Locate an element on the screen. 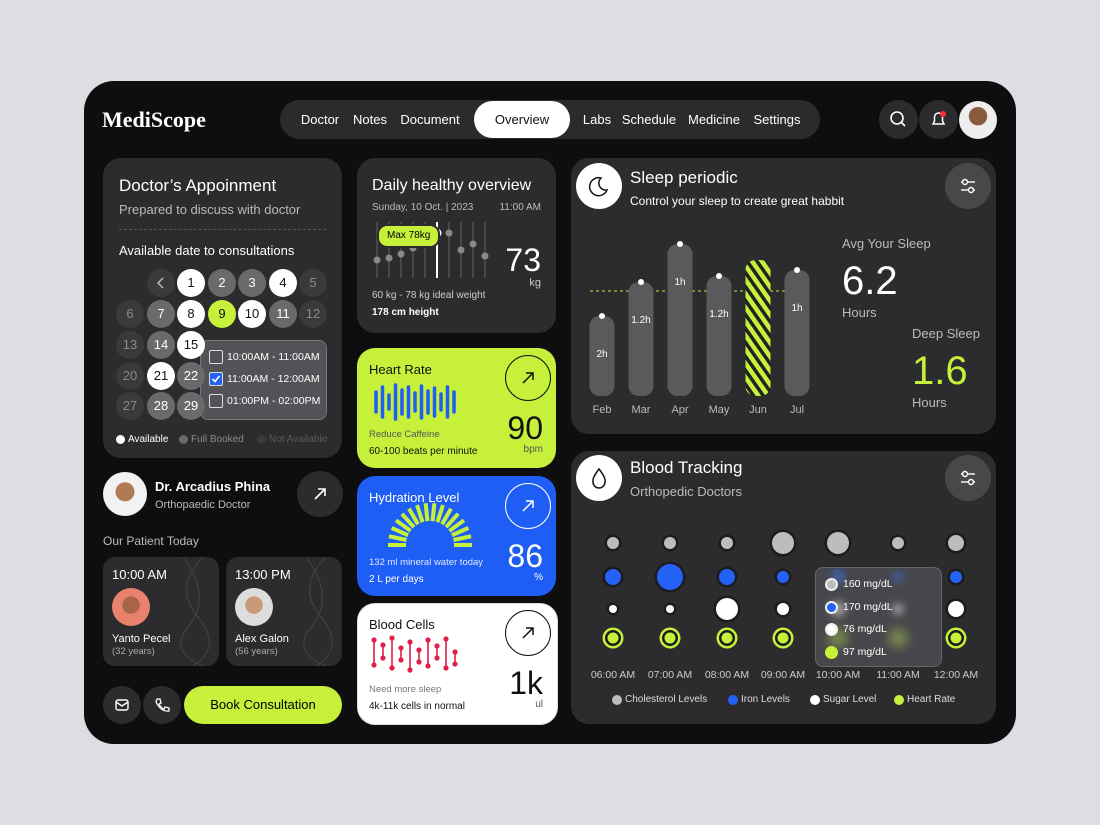 The height and width of the screenshot is (825, 1100). nav-item: Notes is located at coordinates (370, 119).